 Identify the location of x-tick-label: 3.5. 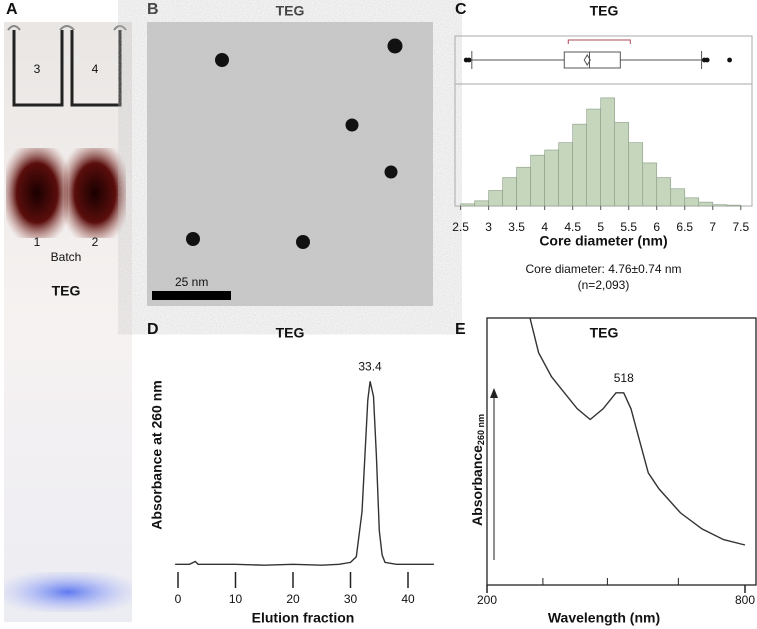
(516, 227).